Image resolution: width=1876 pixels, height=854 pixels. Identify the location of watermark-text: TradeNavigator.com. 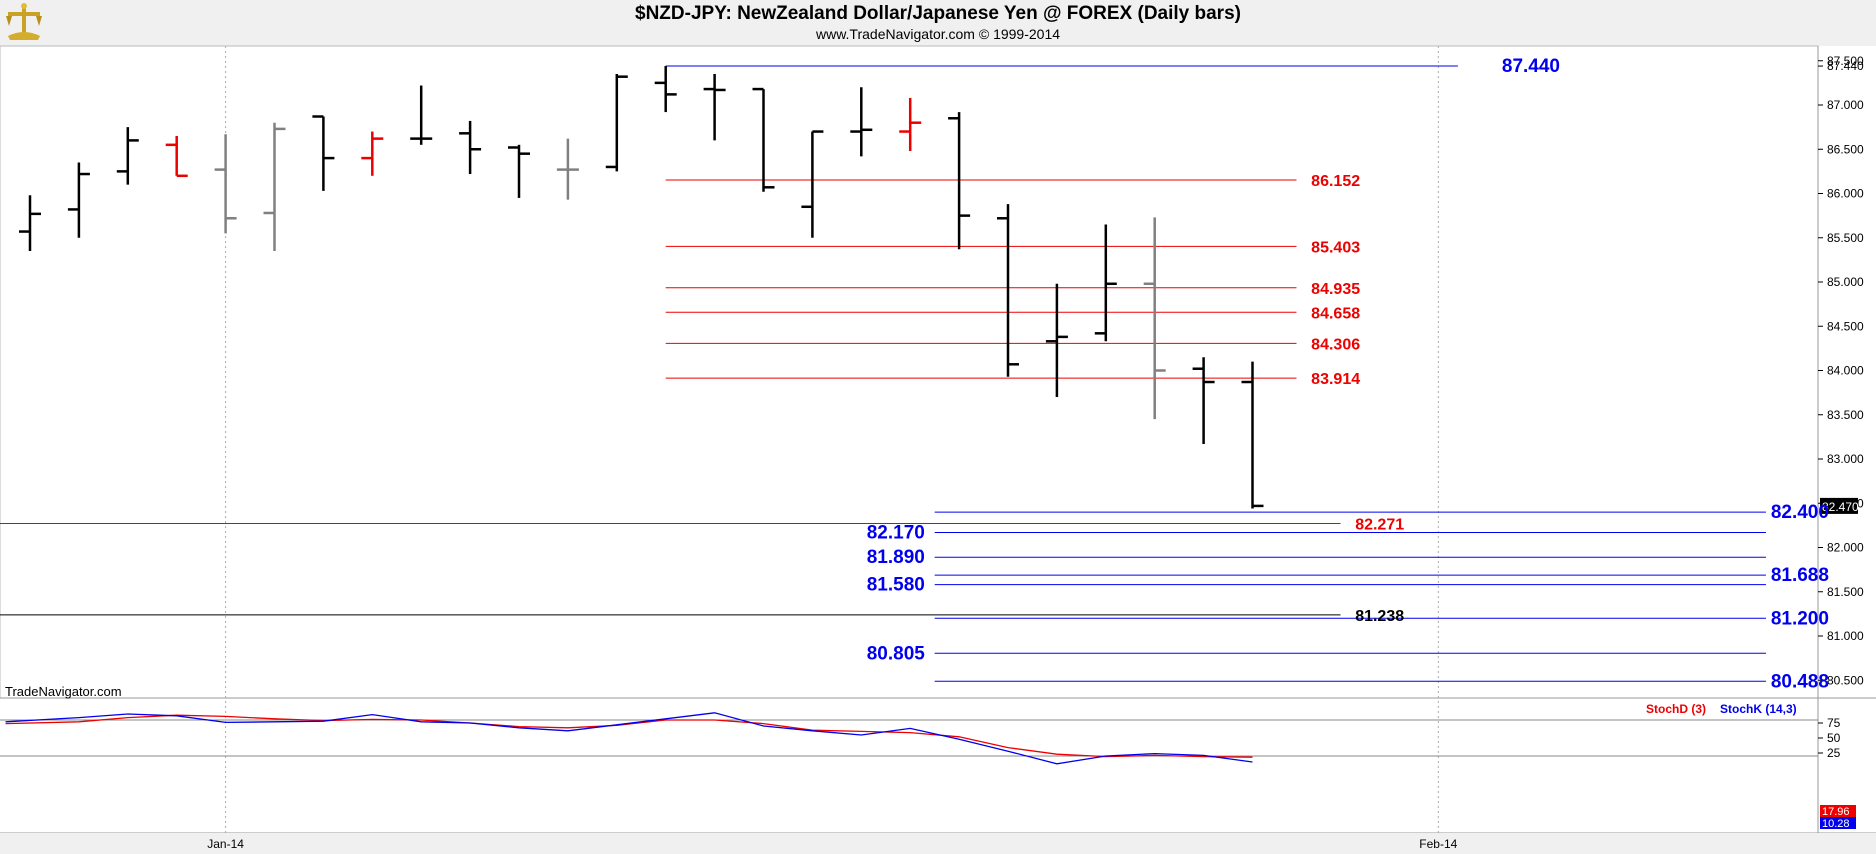
(63, 691).